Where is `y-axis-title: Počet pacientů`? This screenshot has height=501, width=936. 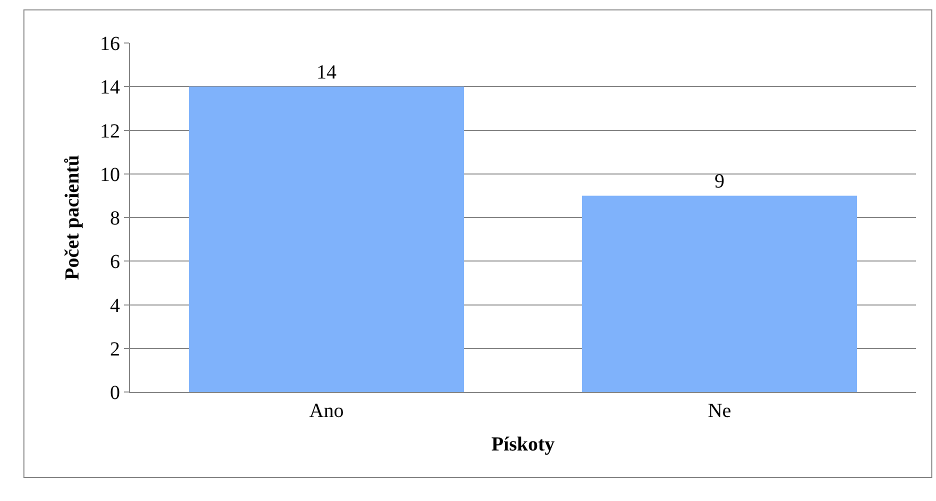
y-axis-title: Počet pacientů is located at coordinates (73, 217).